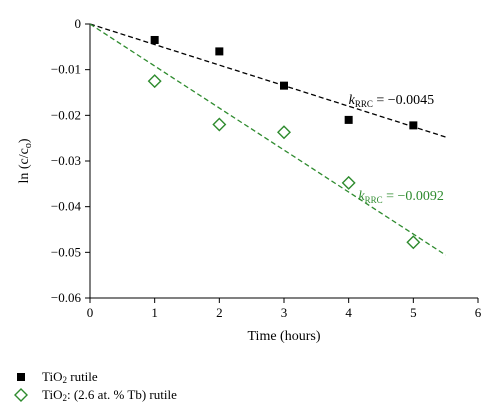 Image resolution: width=500 pixels, height=416 pixels. What do you see at coordinates (413, 312) in the screenshot?
I see `x-tick-label: 5` at bounding box center [413, 312].